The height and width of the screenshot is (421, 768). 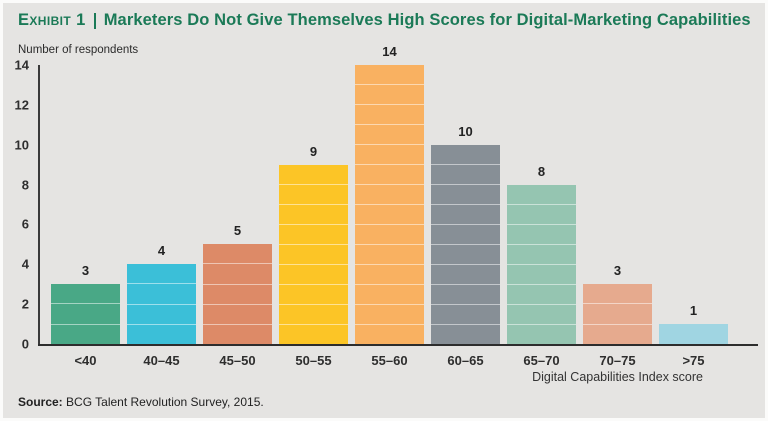 What do you see at coordinates (389, 51) in the screenshot?
I see `bar-value-label: 14` at bounding box center [389, 51].